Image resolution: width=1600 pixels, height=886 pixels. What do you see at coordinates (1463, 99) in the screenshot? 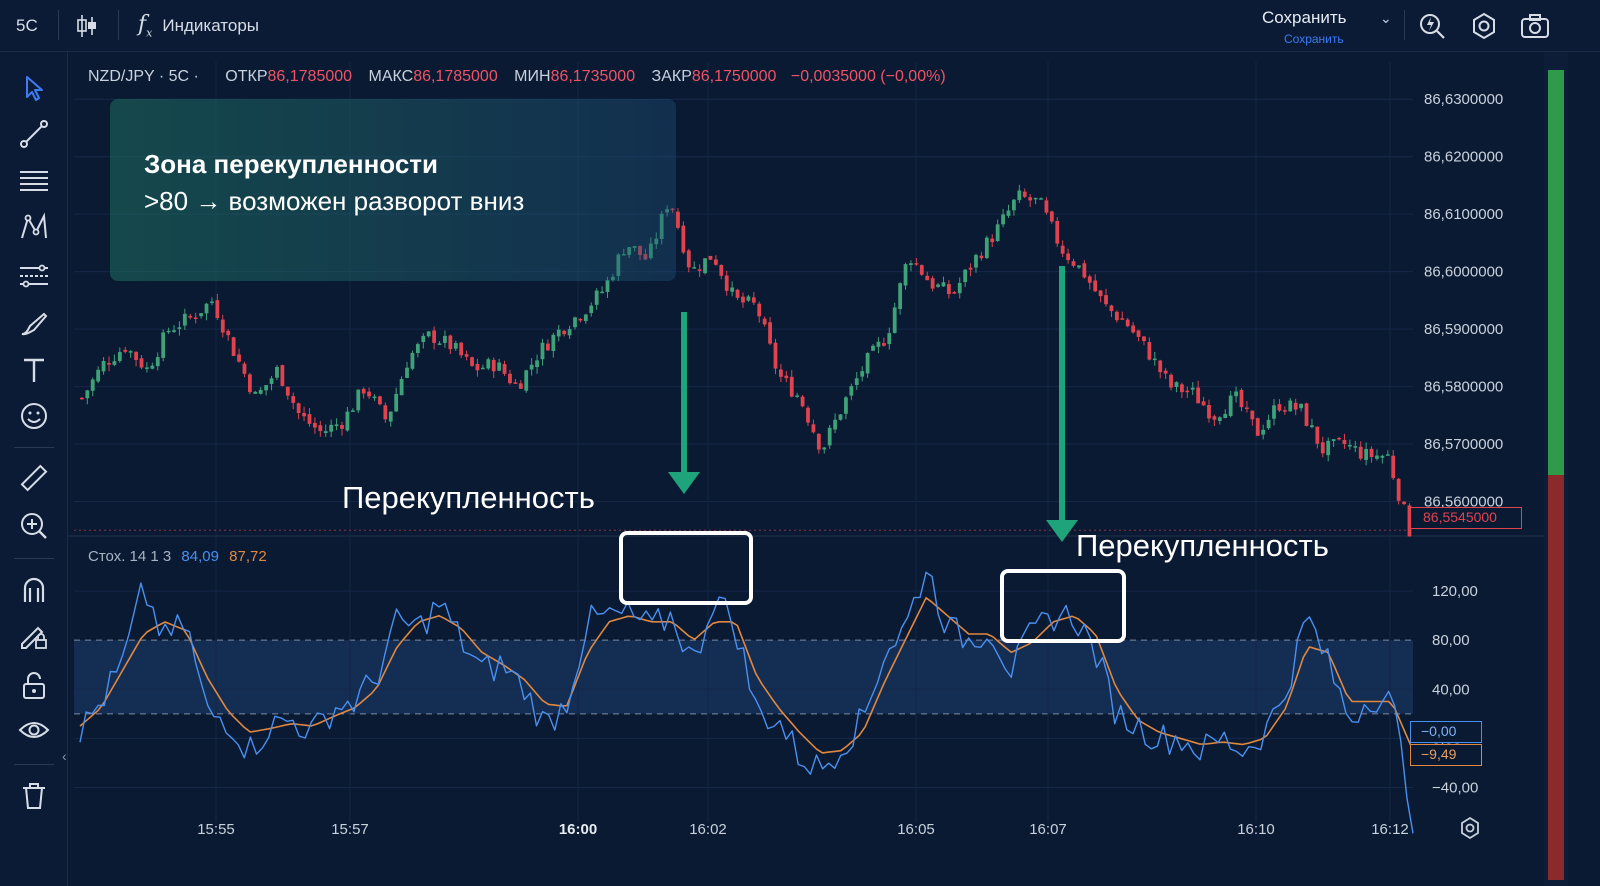
I see `price-tick-label: 86,6300000` at bounding box center [1463, 99].